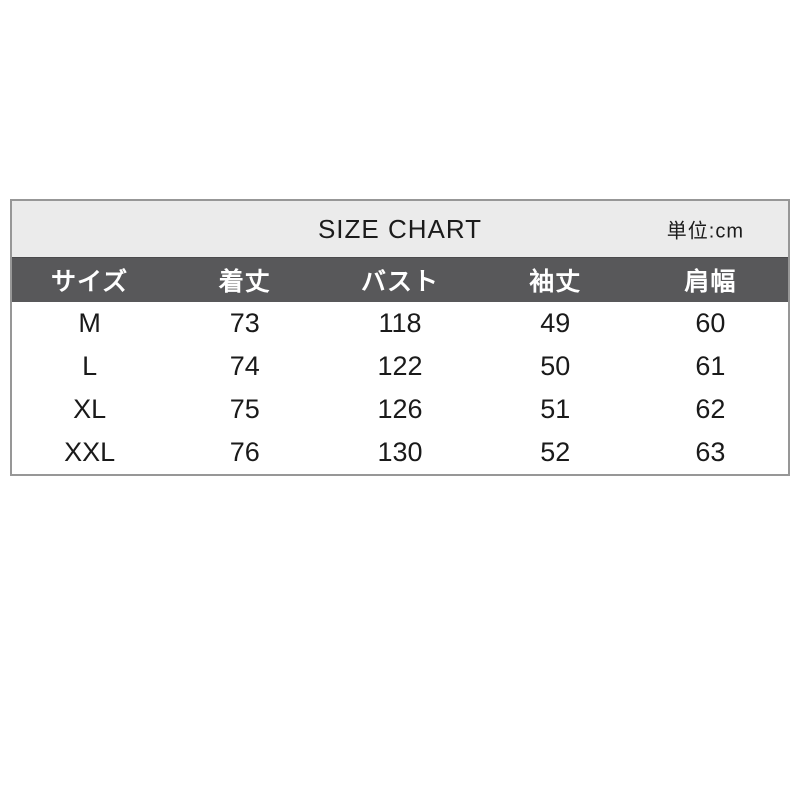  I want to click on table-cell: 60, so click(710, 323).